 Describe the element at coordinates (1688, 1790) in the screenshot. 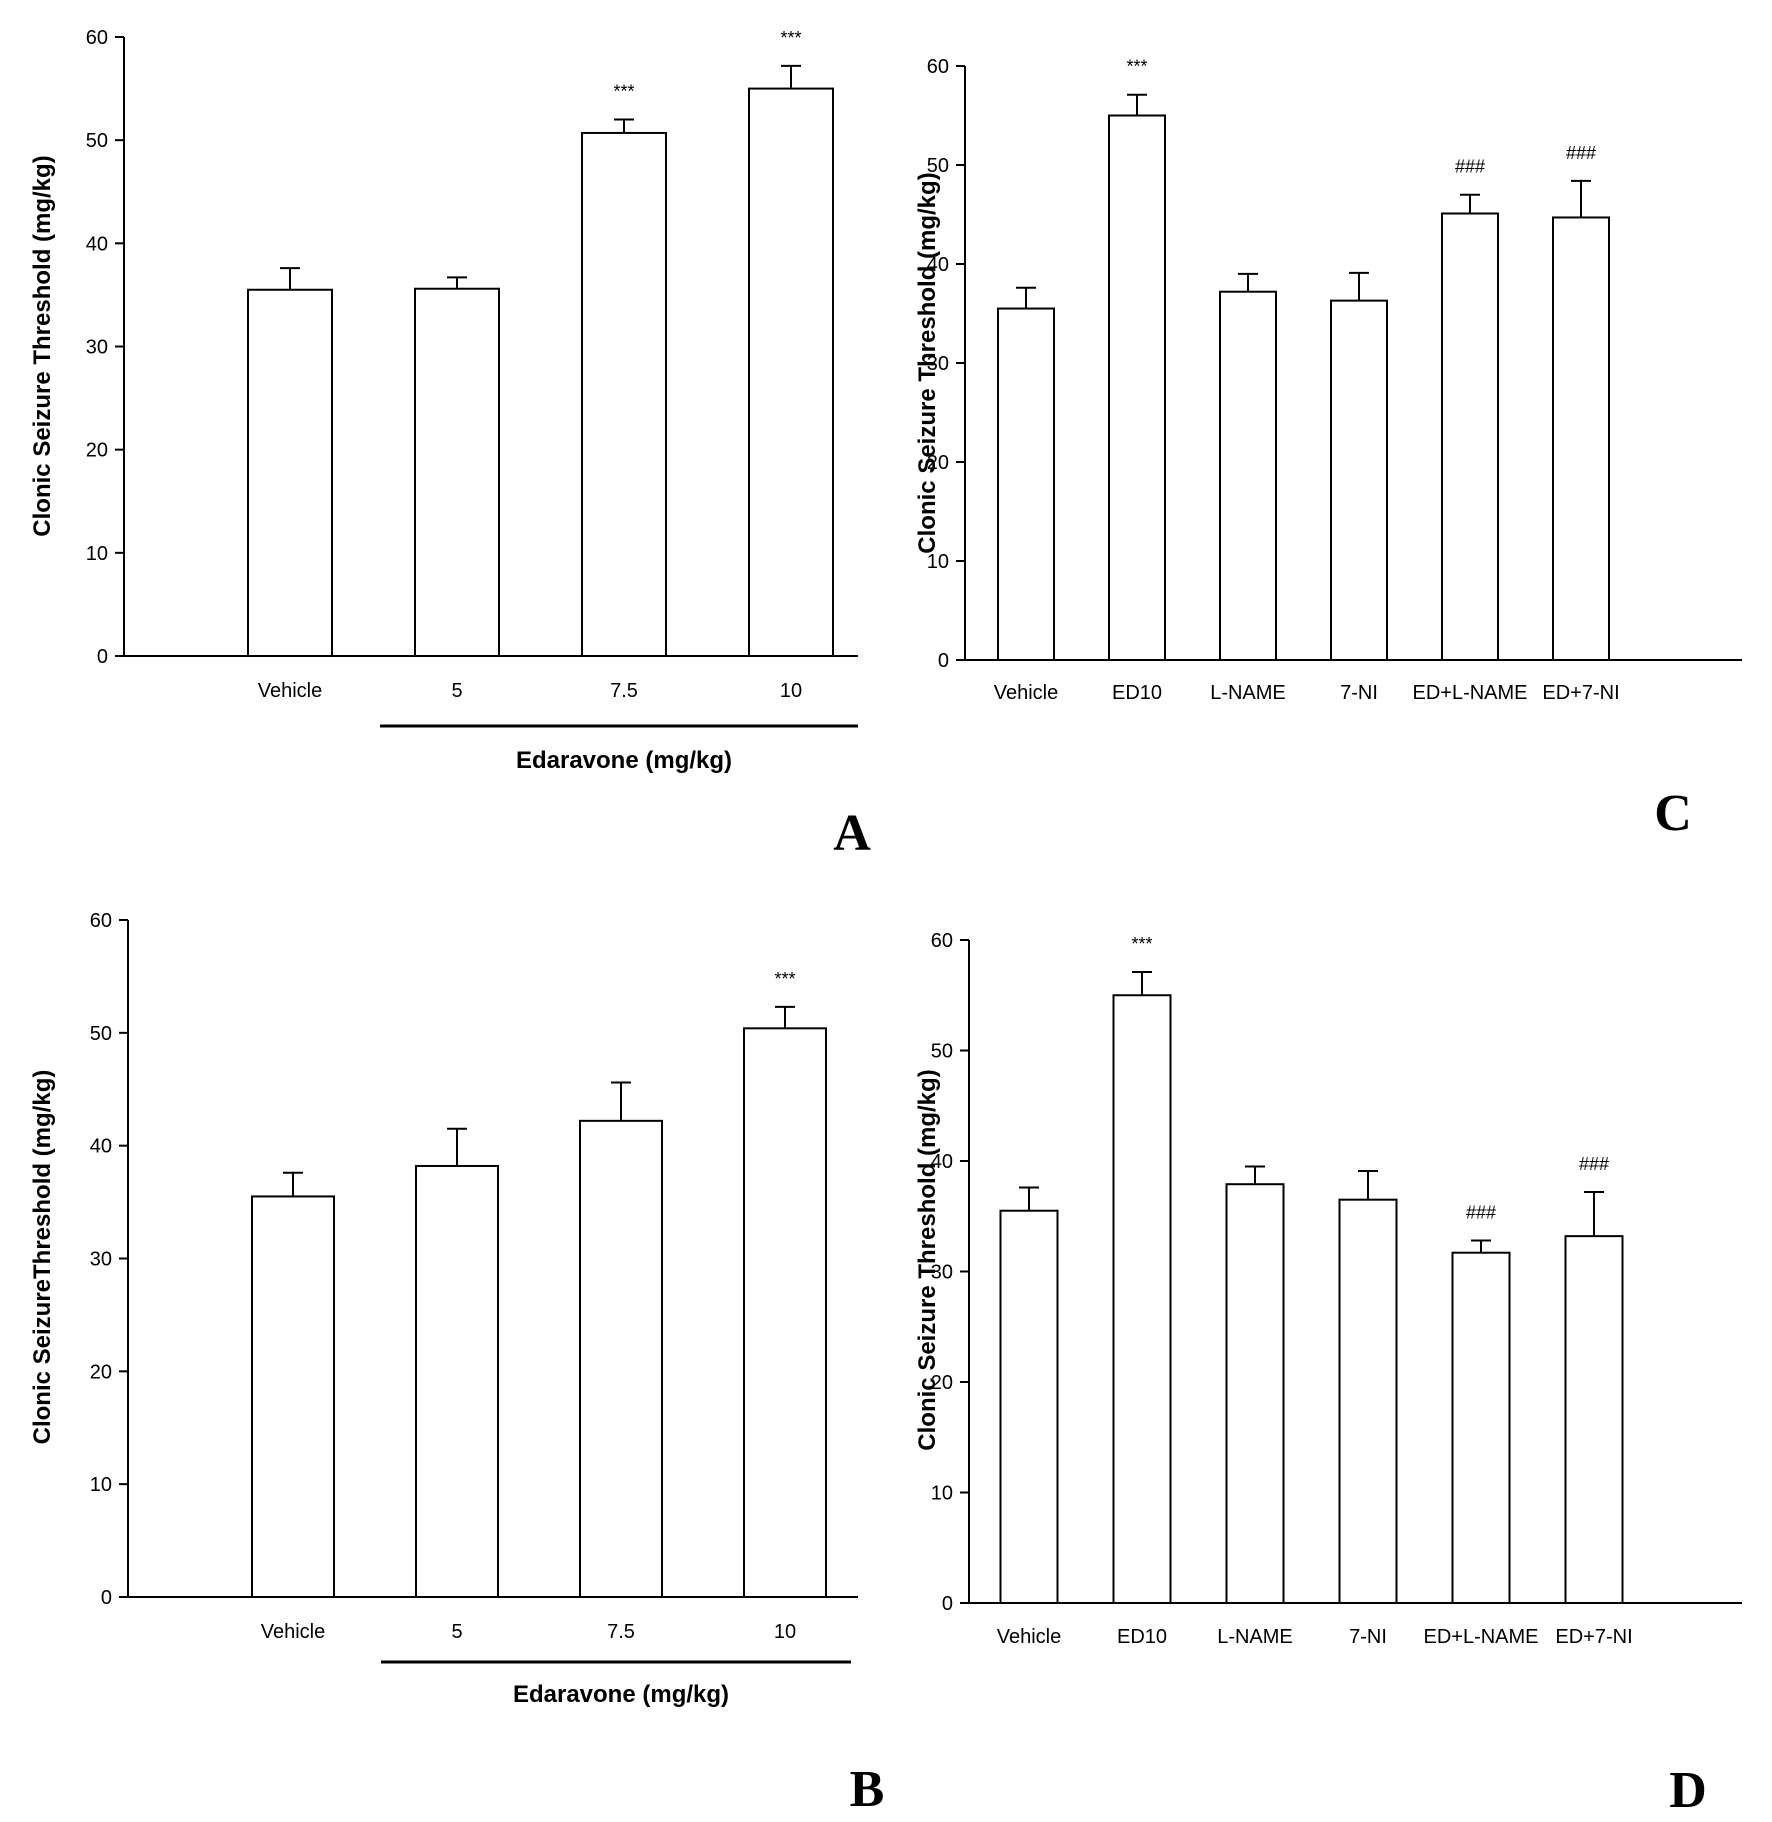

I see `panel-letter: D` at that location.